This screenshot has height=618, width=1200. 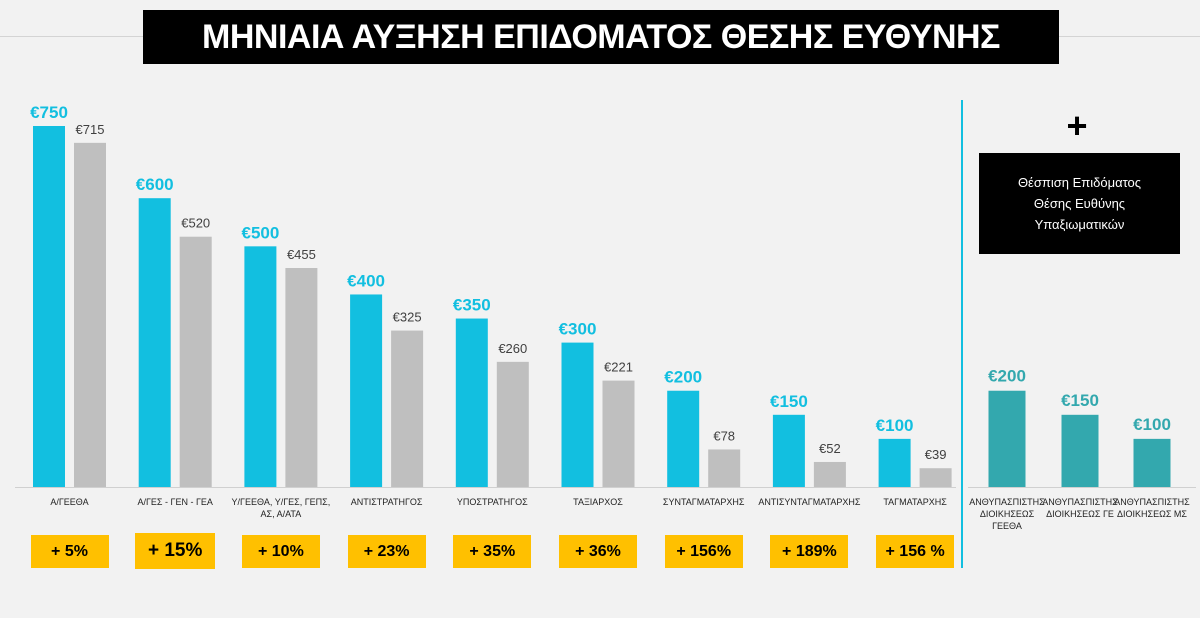 I want to click on data-label-new: €200, so click(x=683, y=377).